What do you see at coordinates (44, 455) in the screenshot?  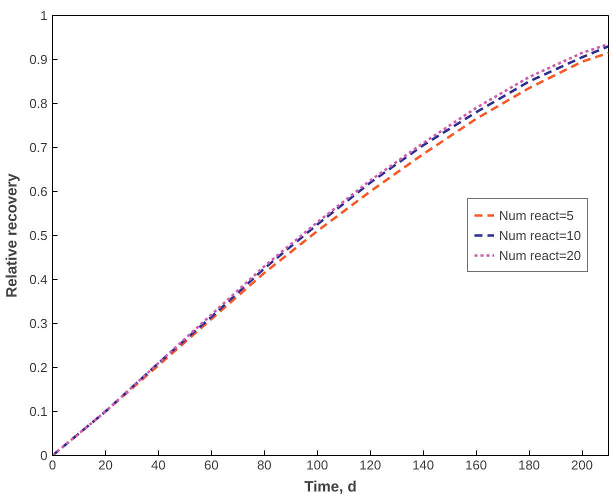 I see `y-tick-label: 0` at bounding box center [44, 455].